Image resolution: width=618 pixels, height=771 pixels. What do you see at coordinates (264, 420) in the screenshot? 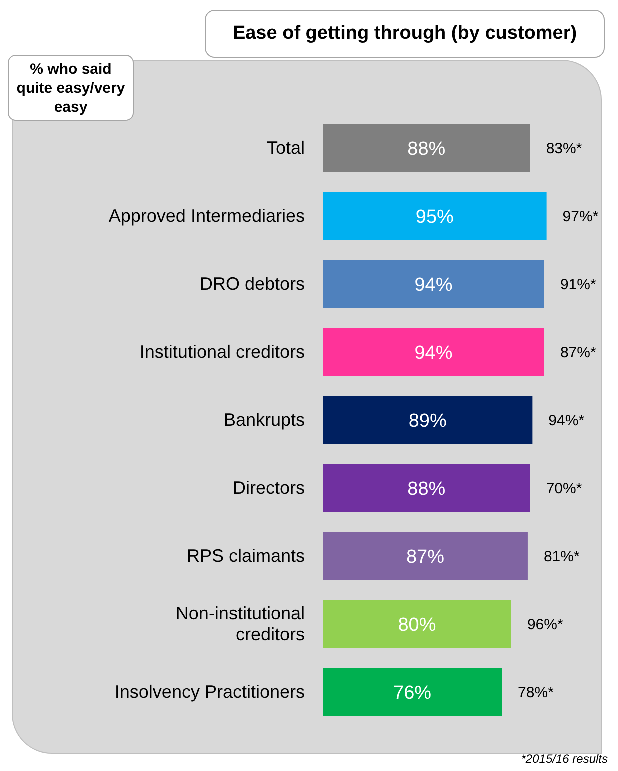
I see `y-tick-label: Bankrupts` at bounding box center [264, 420].